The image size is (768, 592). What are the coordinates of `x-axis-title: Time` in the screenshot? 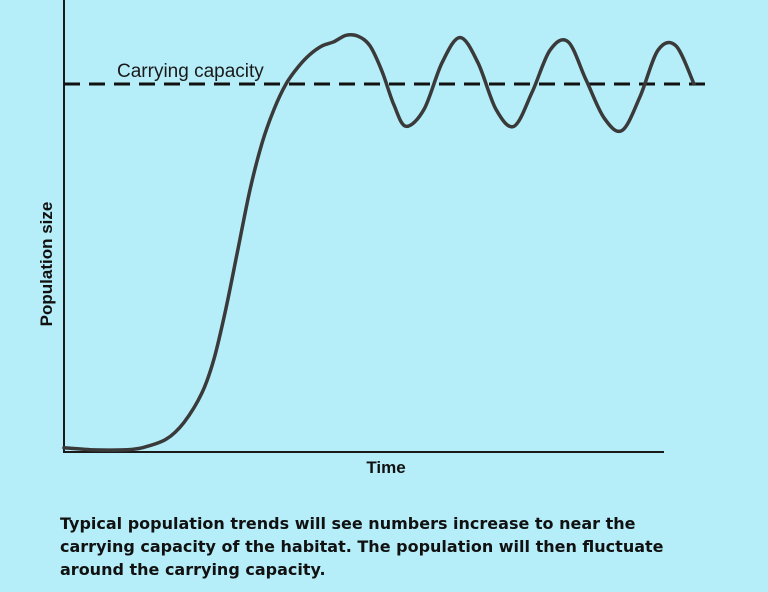 It's located at (385, 467).